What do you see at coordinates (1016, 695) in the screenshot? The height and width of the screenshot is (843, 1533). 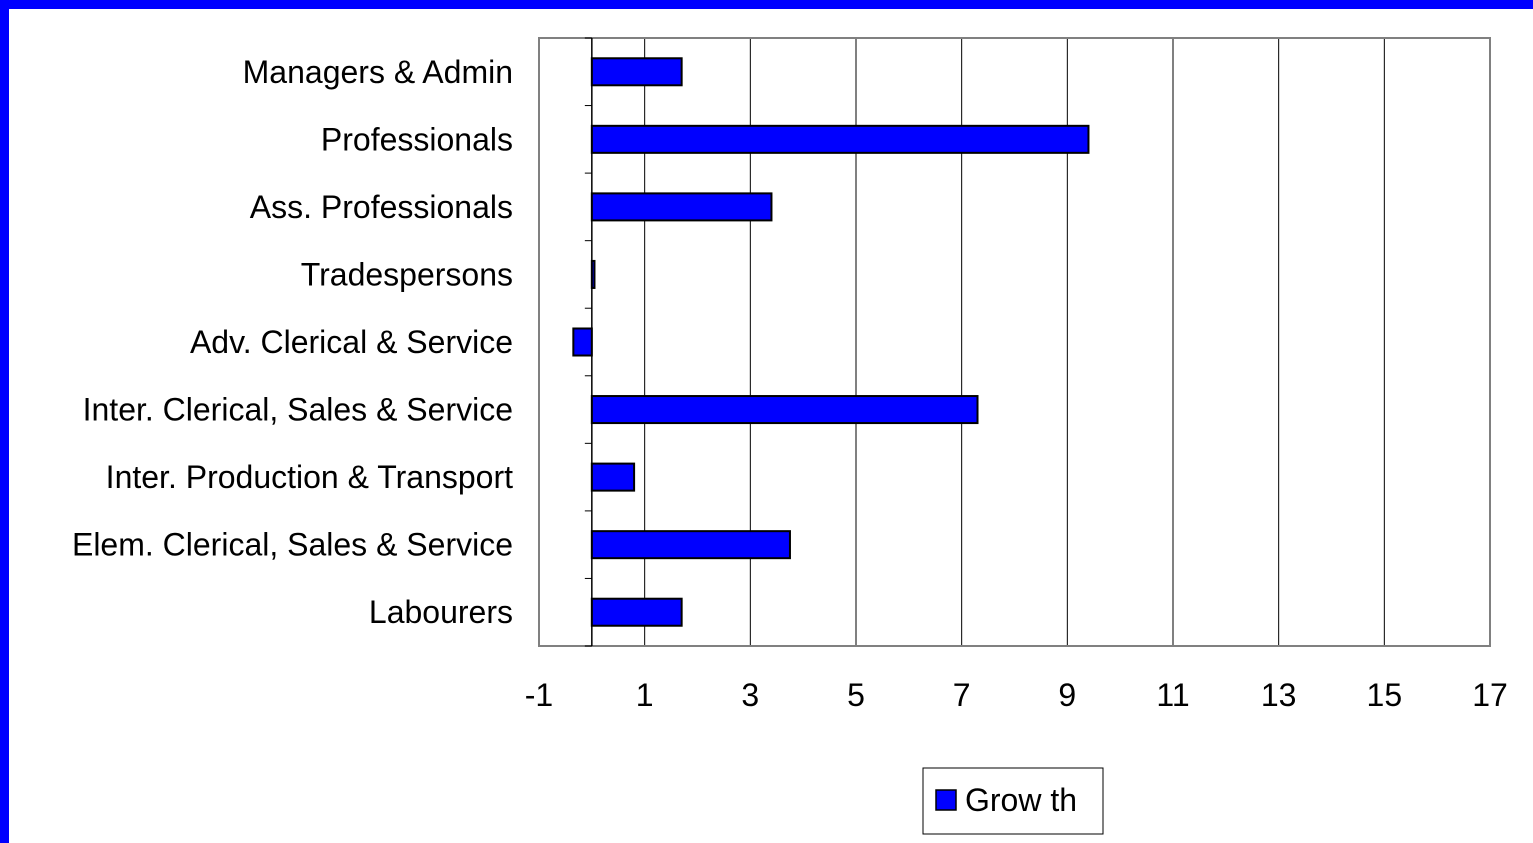 I see `x-axis-tick-labels: -1 1 3 5 7 9 11 13 15 17` at bounding box center [1016, 695].